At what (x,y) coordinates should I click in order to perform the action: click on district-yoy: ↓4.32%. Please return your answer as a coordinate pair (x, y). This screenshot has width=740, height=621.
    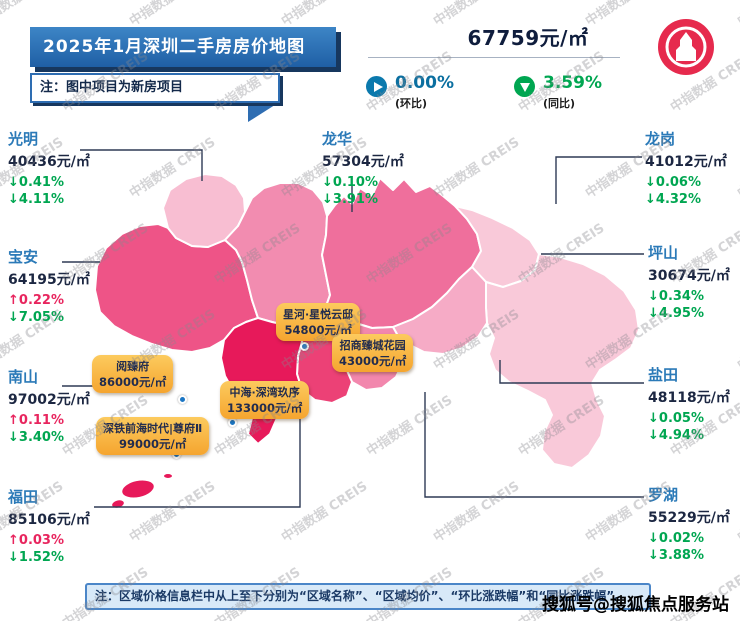
    Looking at the image, I should click on (673, 199).